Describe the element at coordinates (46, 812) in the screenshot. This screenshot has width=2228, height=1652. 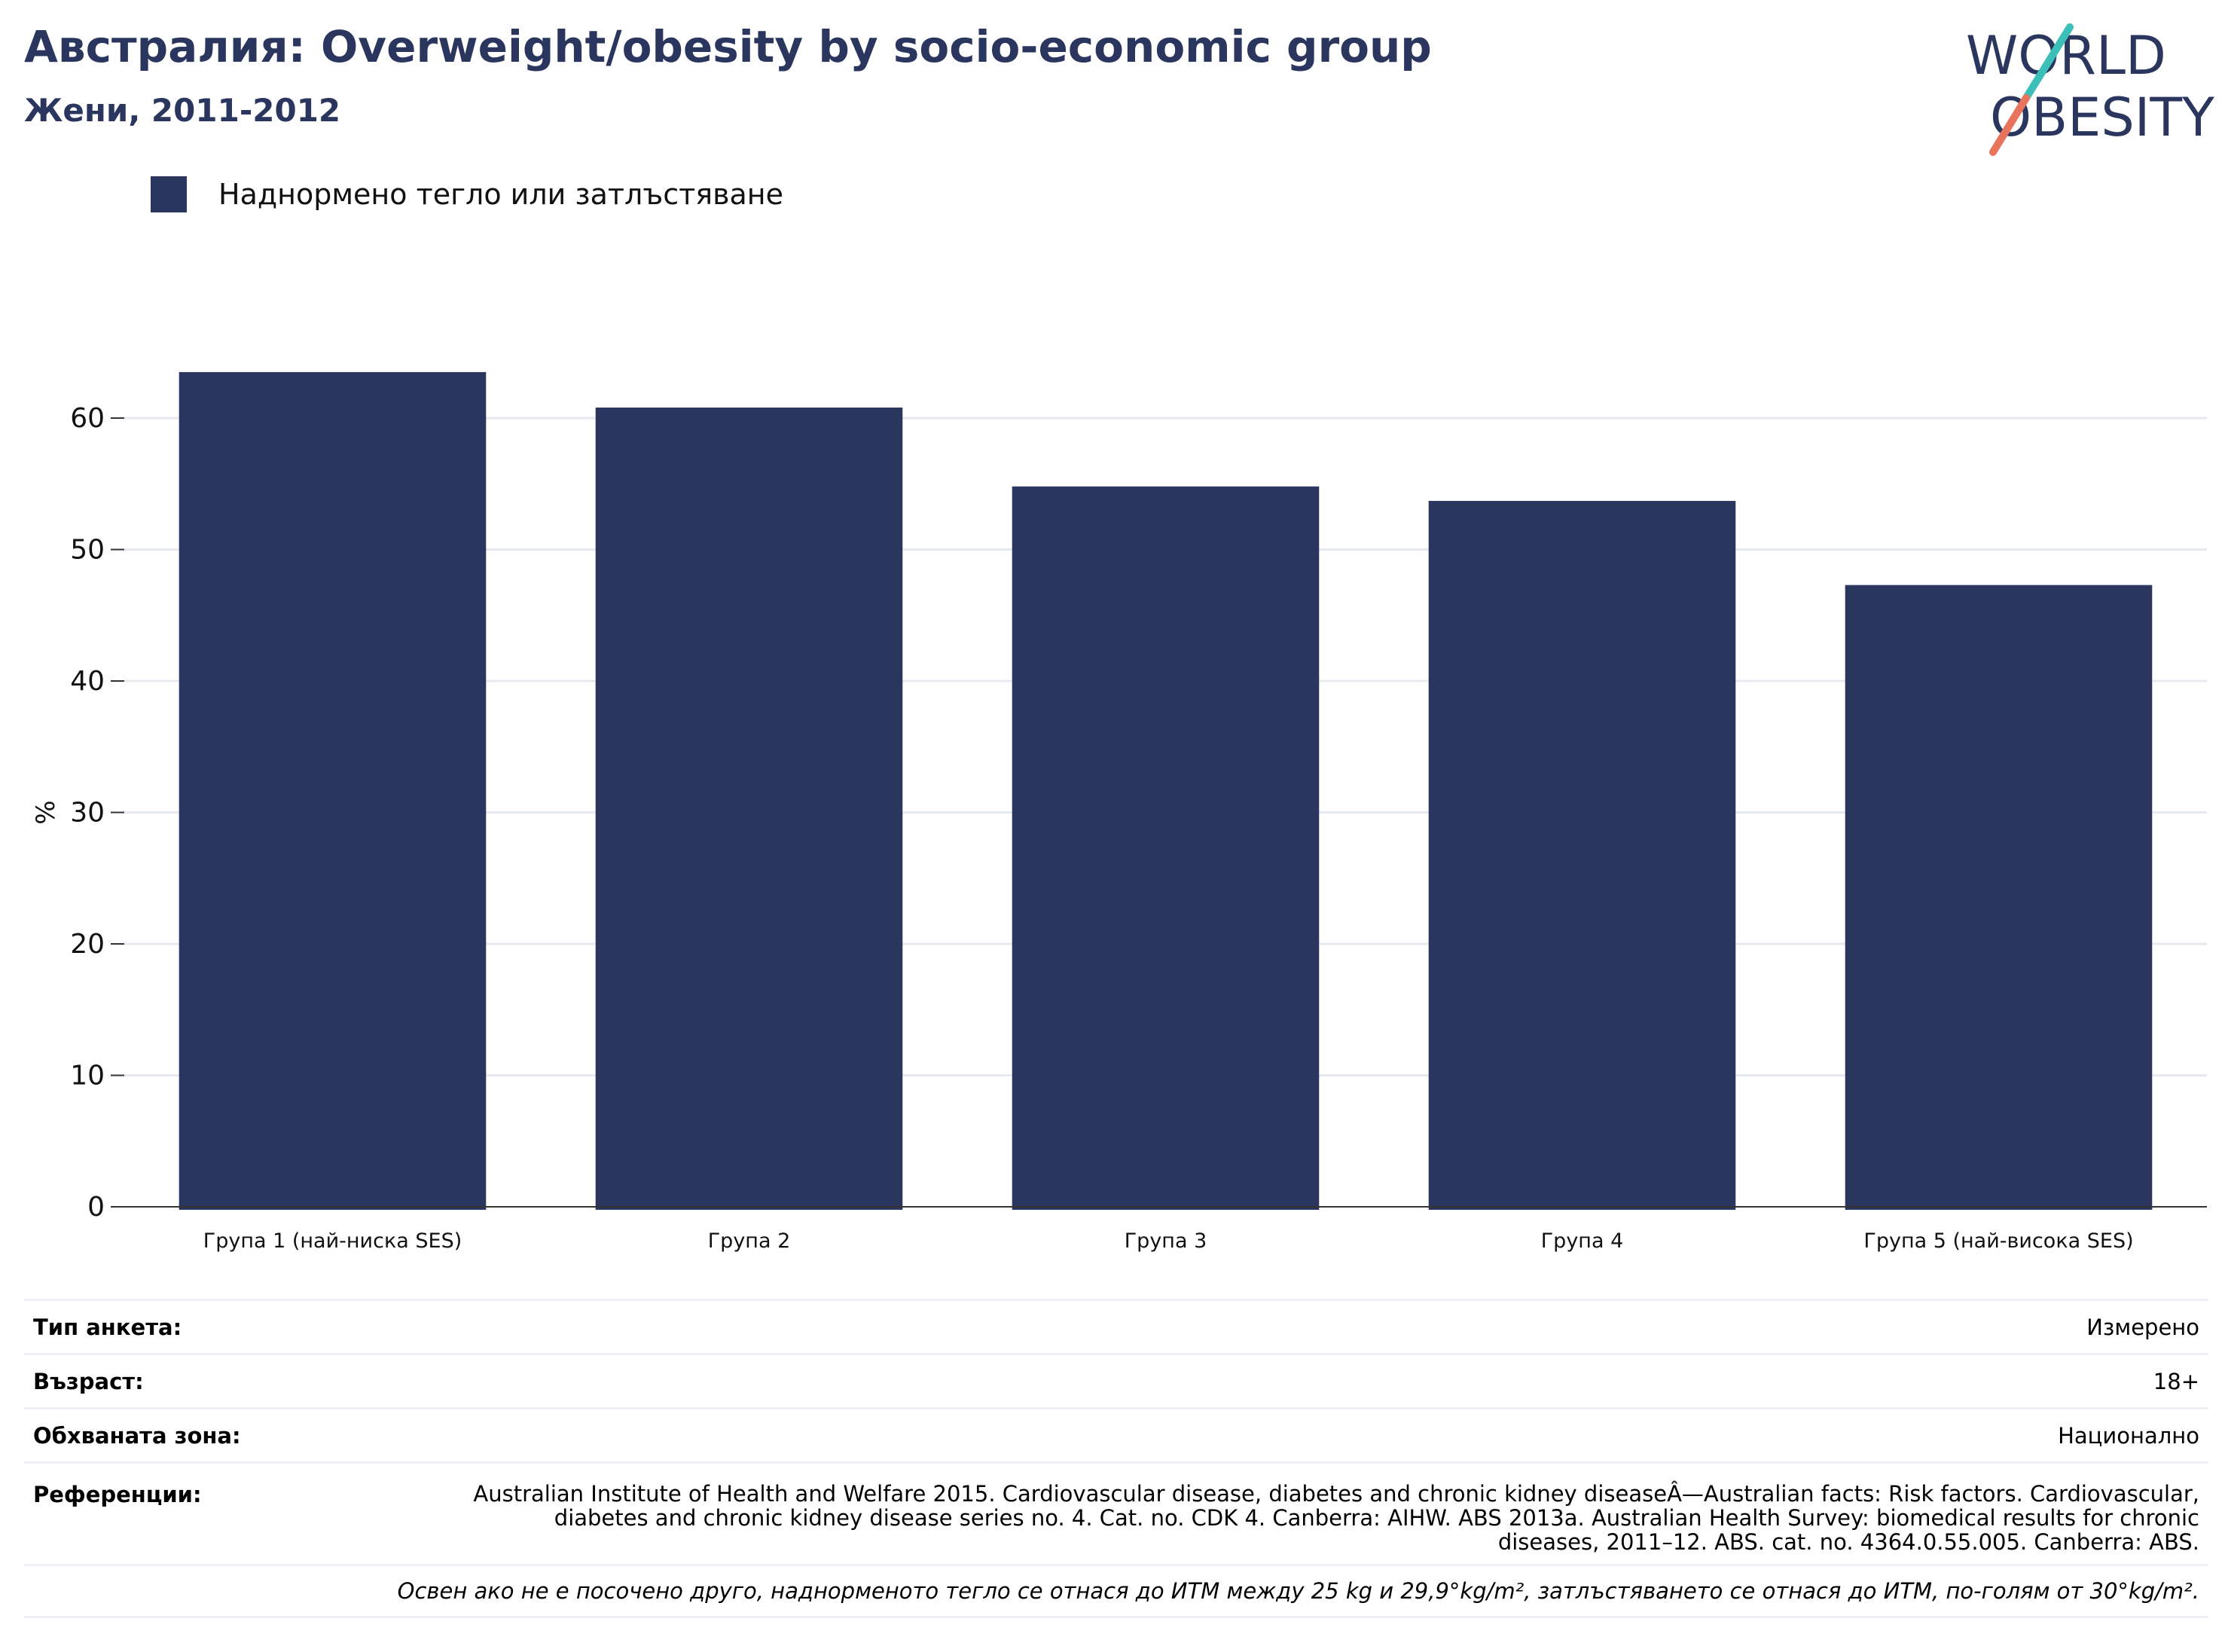
I see `y-axis-label: %` at that location.